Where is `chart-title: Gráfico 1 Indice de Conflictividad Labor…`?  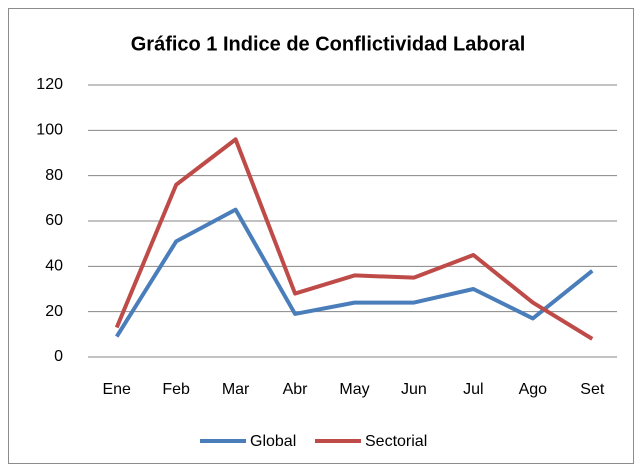
chart-title: Gráfico 1 Indice de Conflictividad Labor… is located at coordinates (328, 44).